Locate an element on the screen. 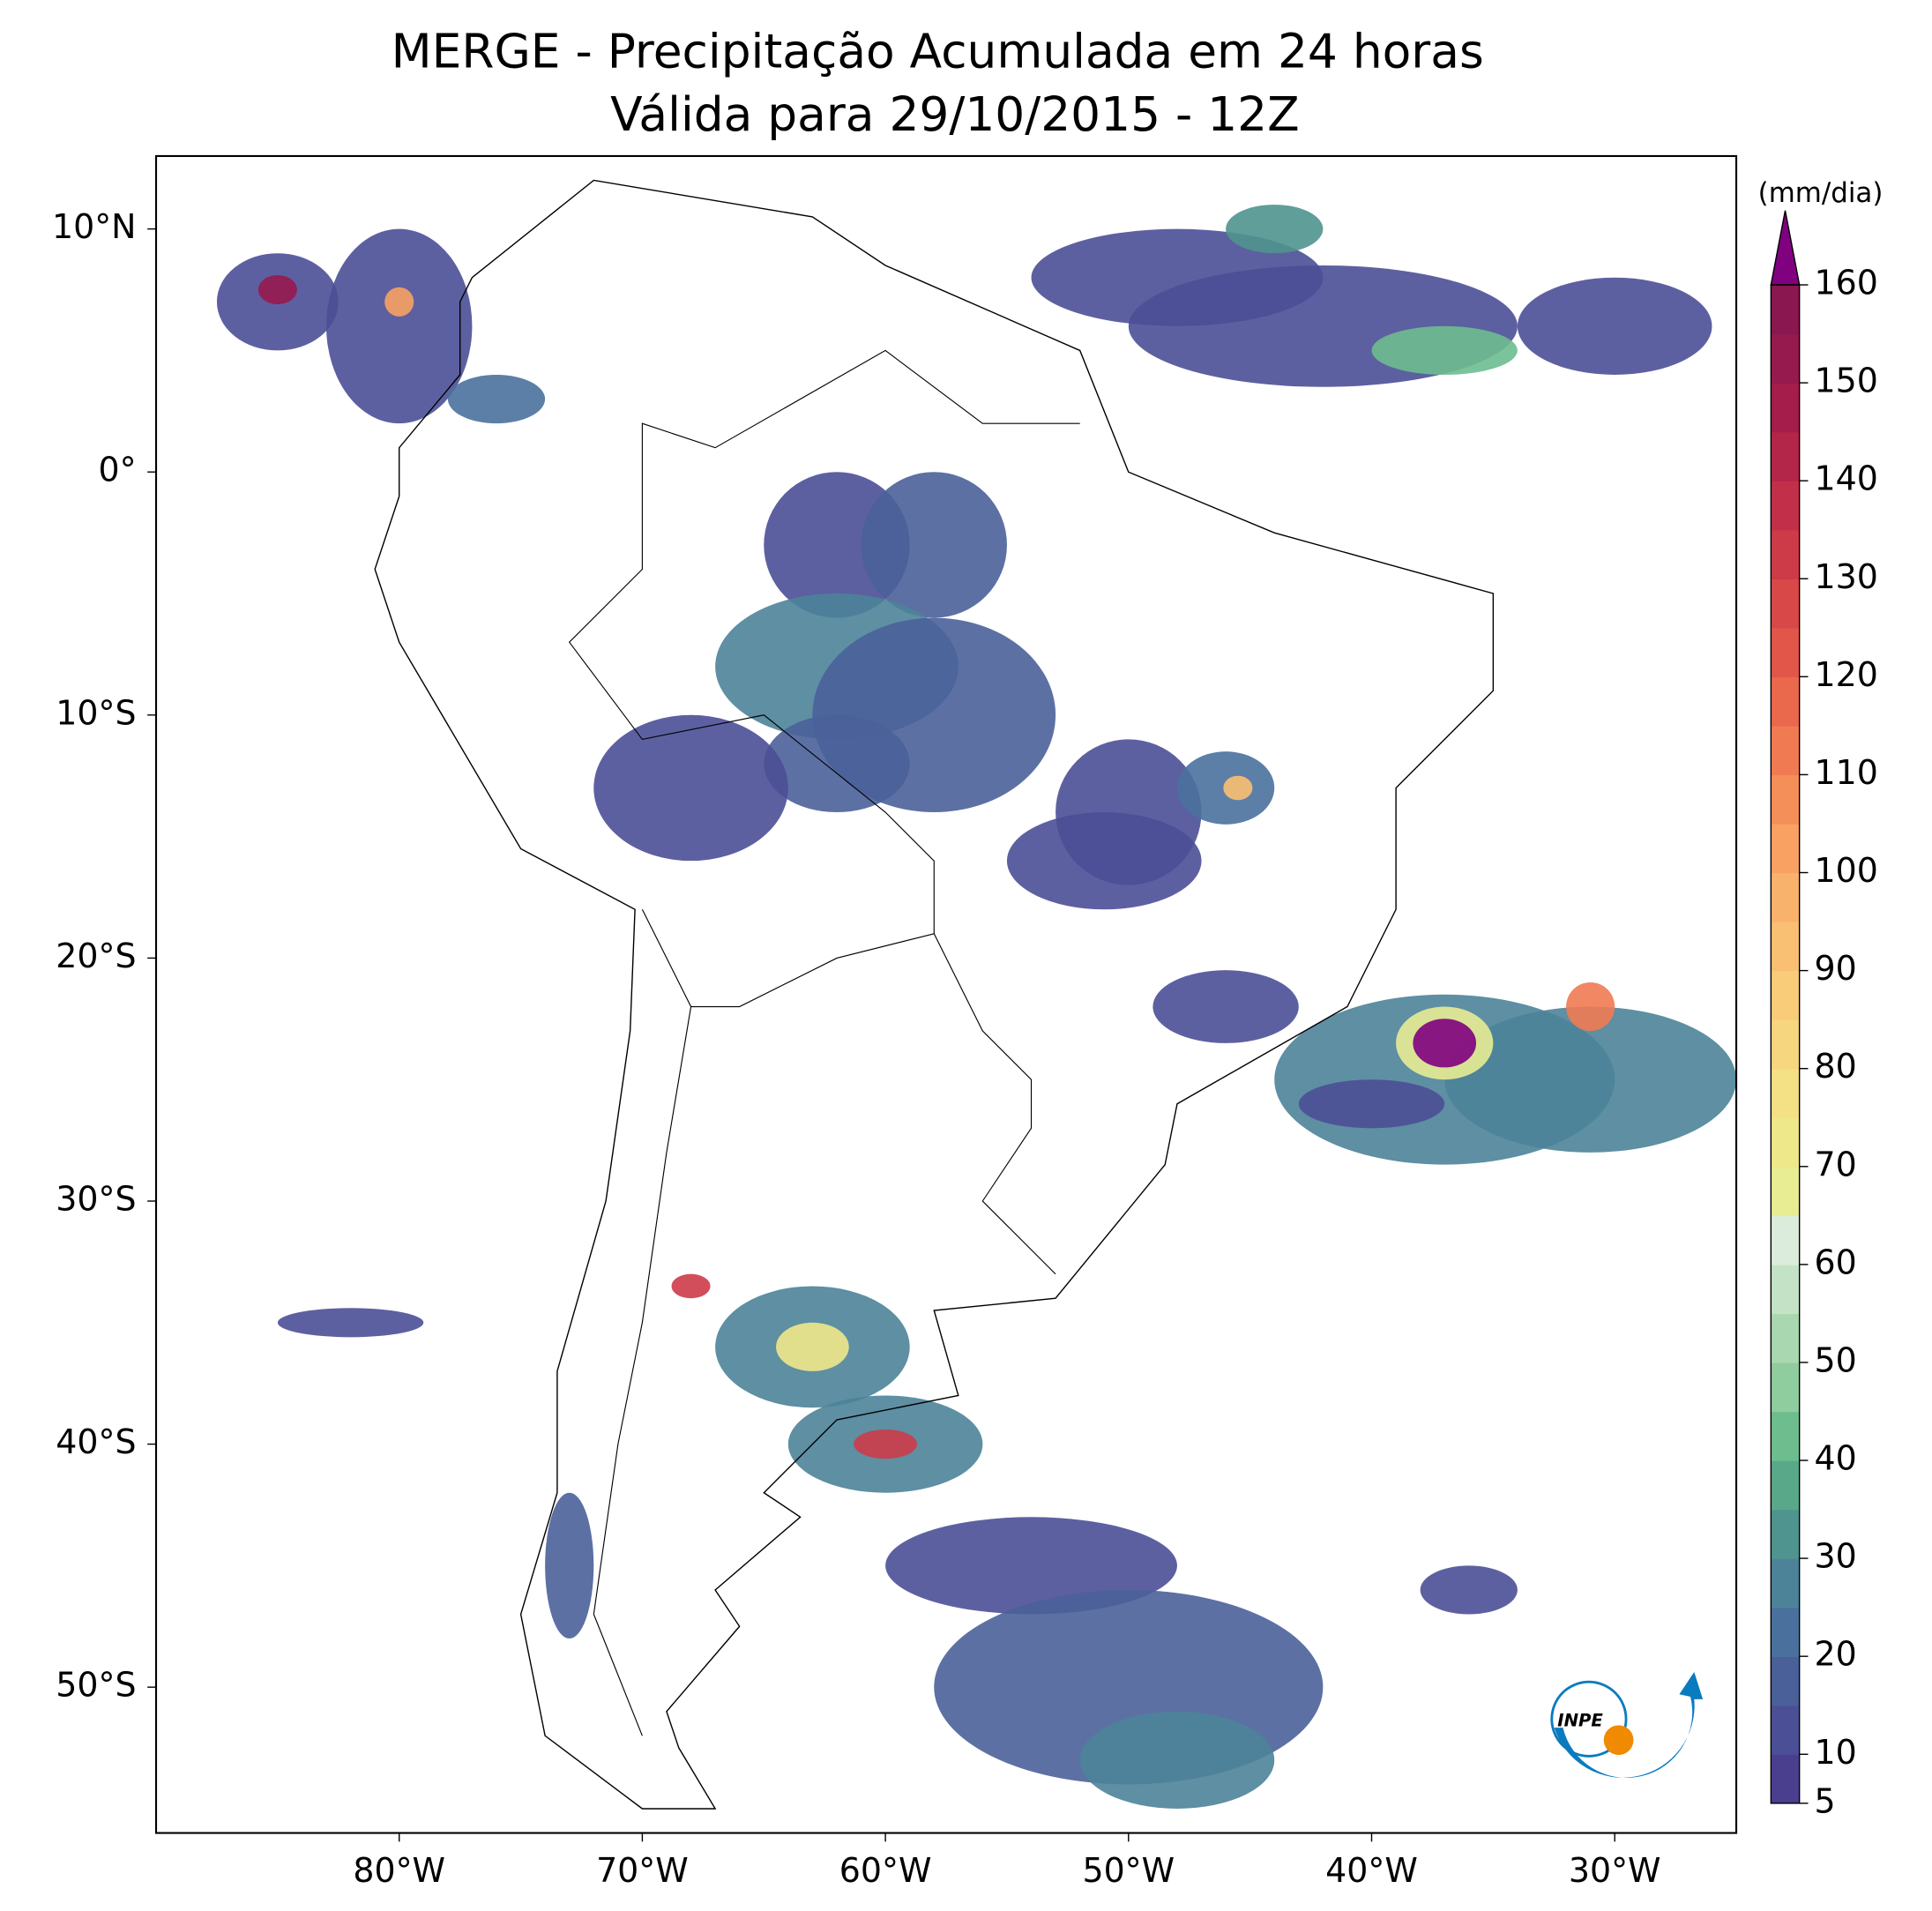  y-tick-label: 40°S is located at coordinates (96, 1441).